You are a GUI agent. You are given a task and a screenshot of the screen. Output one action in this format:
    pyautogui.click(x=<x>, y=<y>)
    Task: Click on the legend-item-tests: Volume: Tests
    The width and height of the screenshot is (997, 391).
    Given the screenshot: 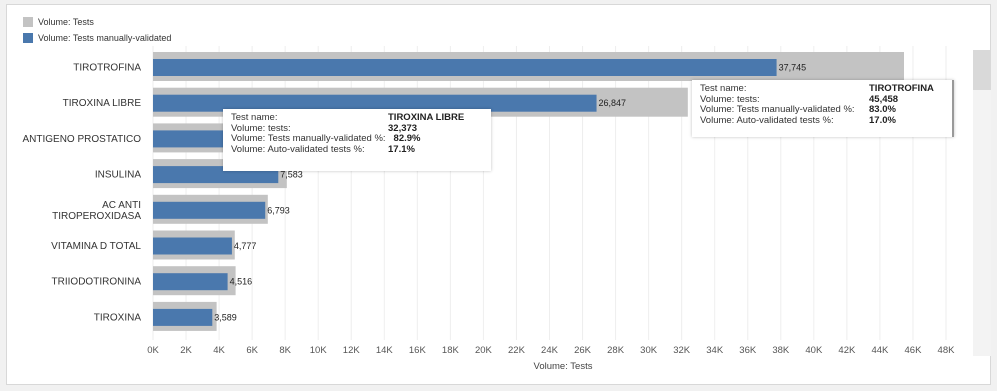 What is the action you would take?
    pyautogui.click(x=97, y=21)
    